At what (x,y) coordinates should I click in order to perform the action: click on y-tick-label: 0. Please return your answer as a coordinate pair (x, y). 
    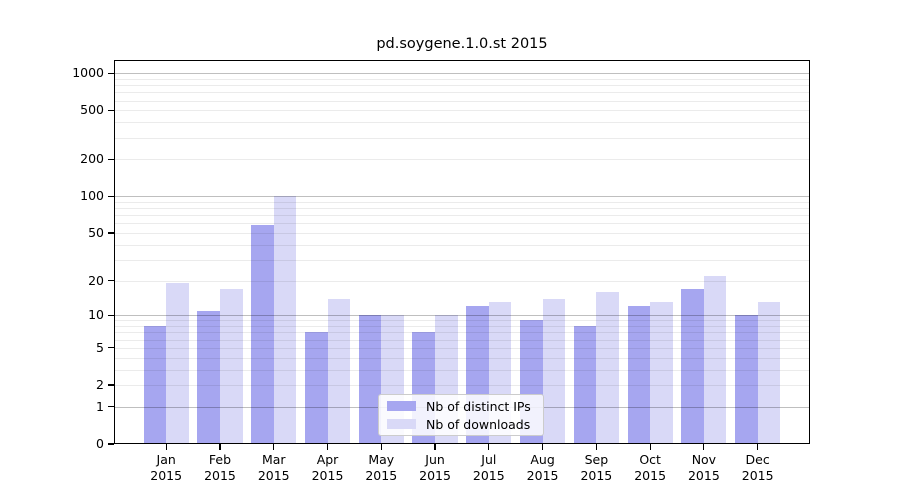
    Looking at the image, I should click on (100, 443).